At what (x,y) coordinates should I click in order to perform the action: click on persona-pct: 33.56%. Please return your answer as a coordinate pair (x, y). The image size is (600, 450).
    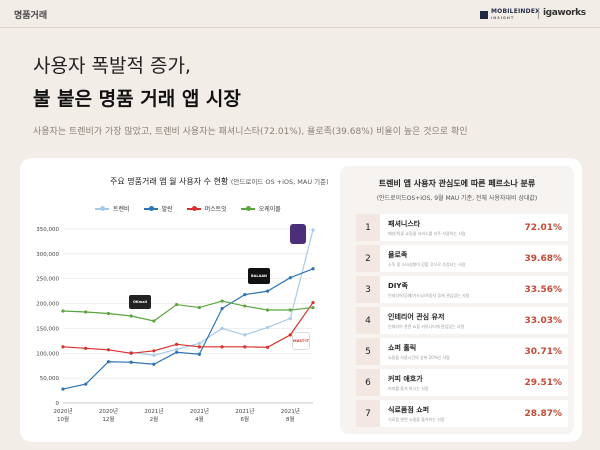
    Looking at the image, I should click on (543, 289).